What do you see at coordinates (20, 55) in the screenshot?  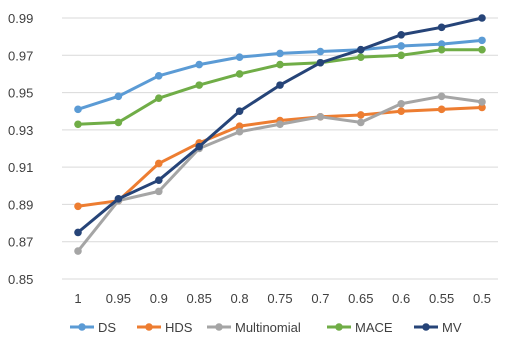 I see `y-tick-label: 0.97` at bounding box center [20, 55].